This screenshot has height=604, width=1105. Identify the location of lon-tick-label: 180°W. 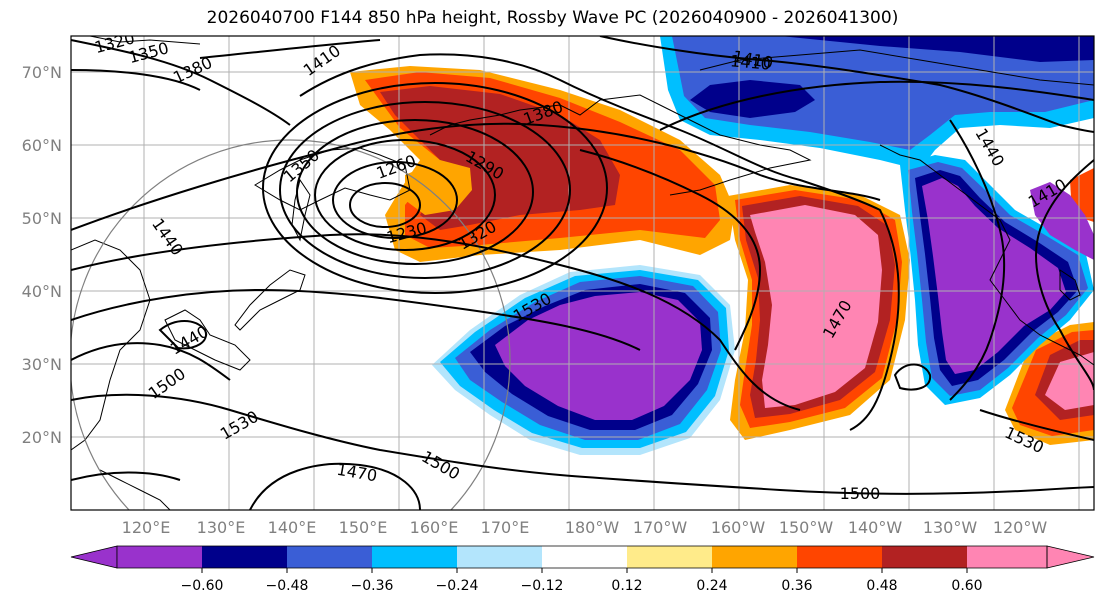
(592, 527).